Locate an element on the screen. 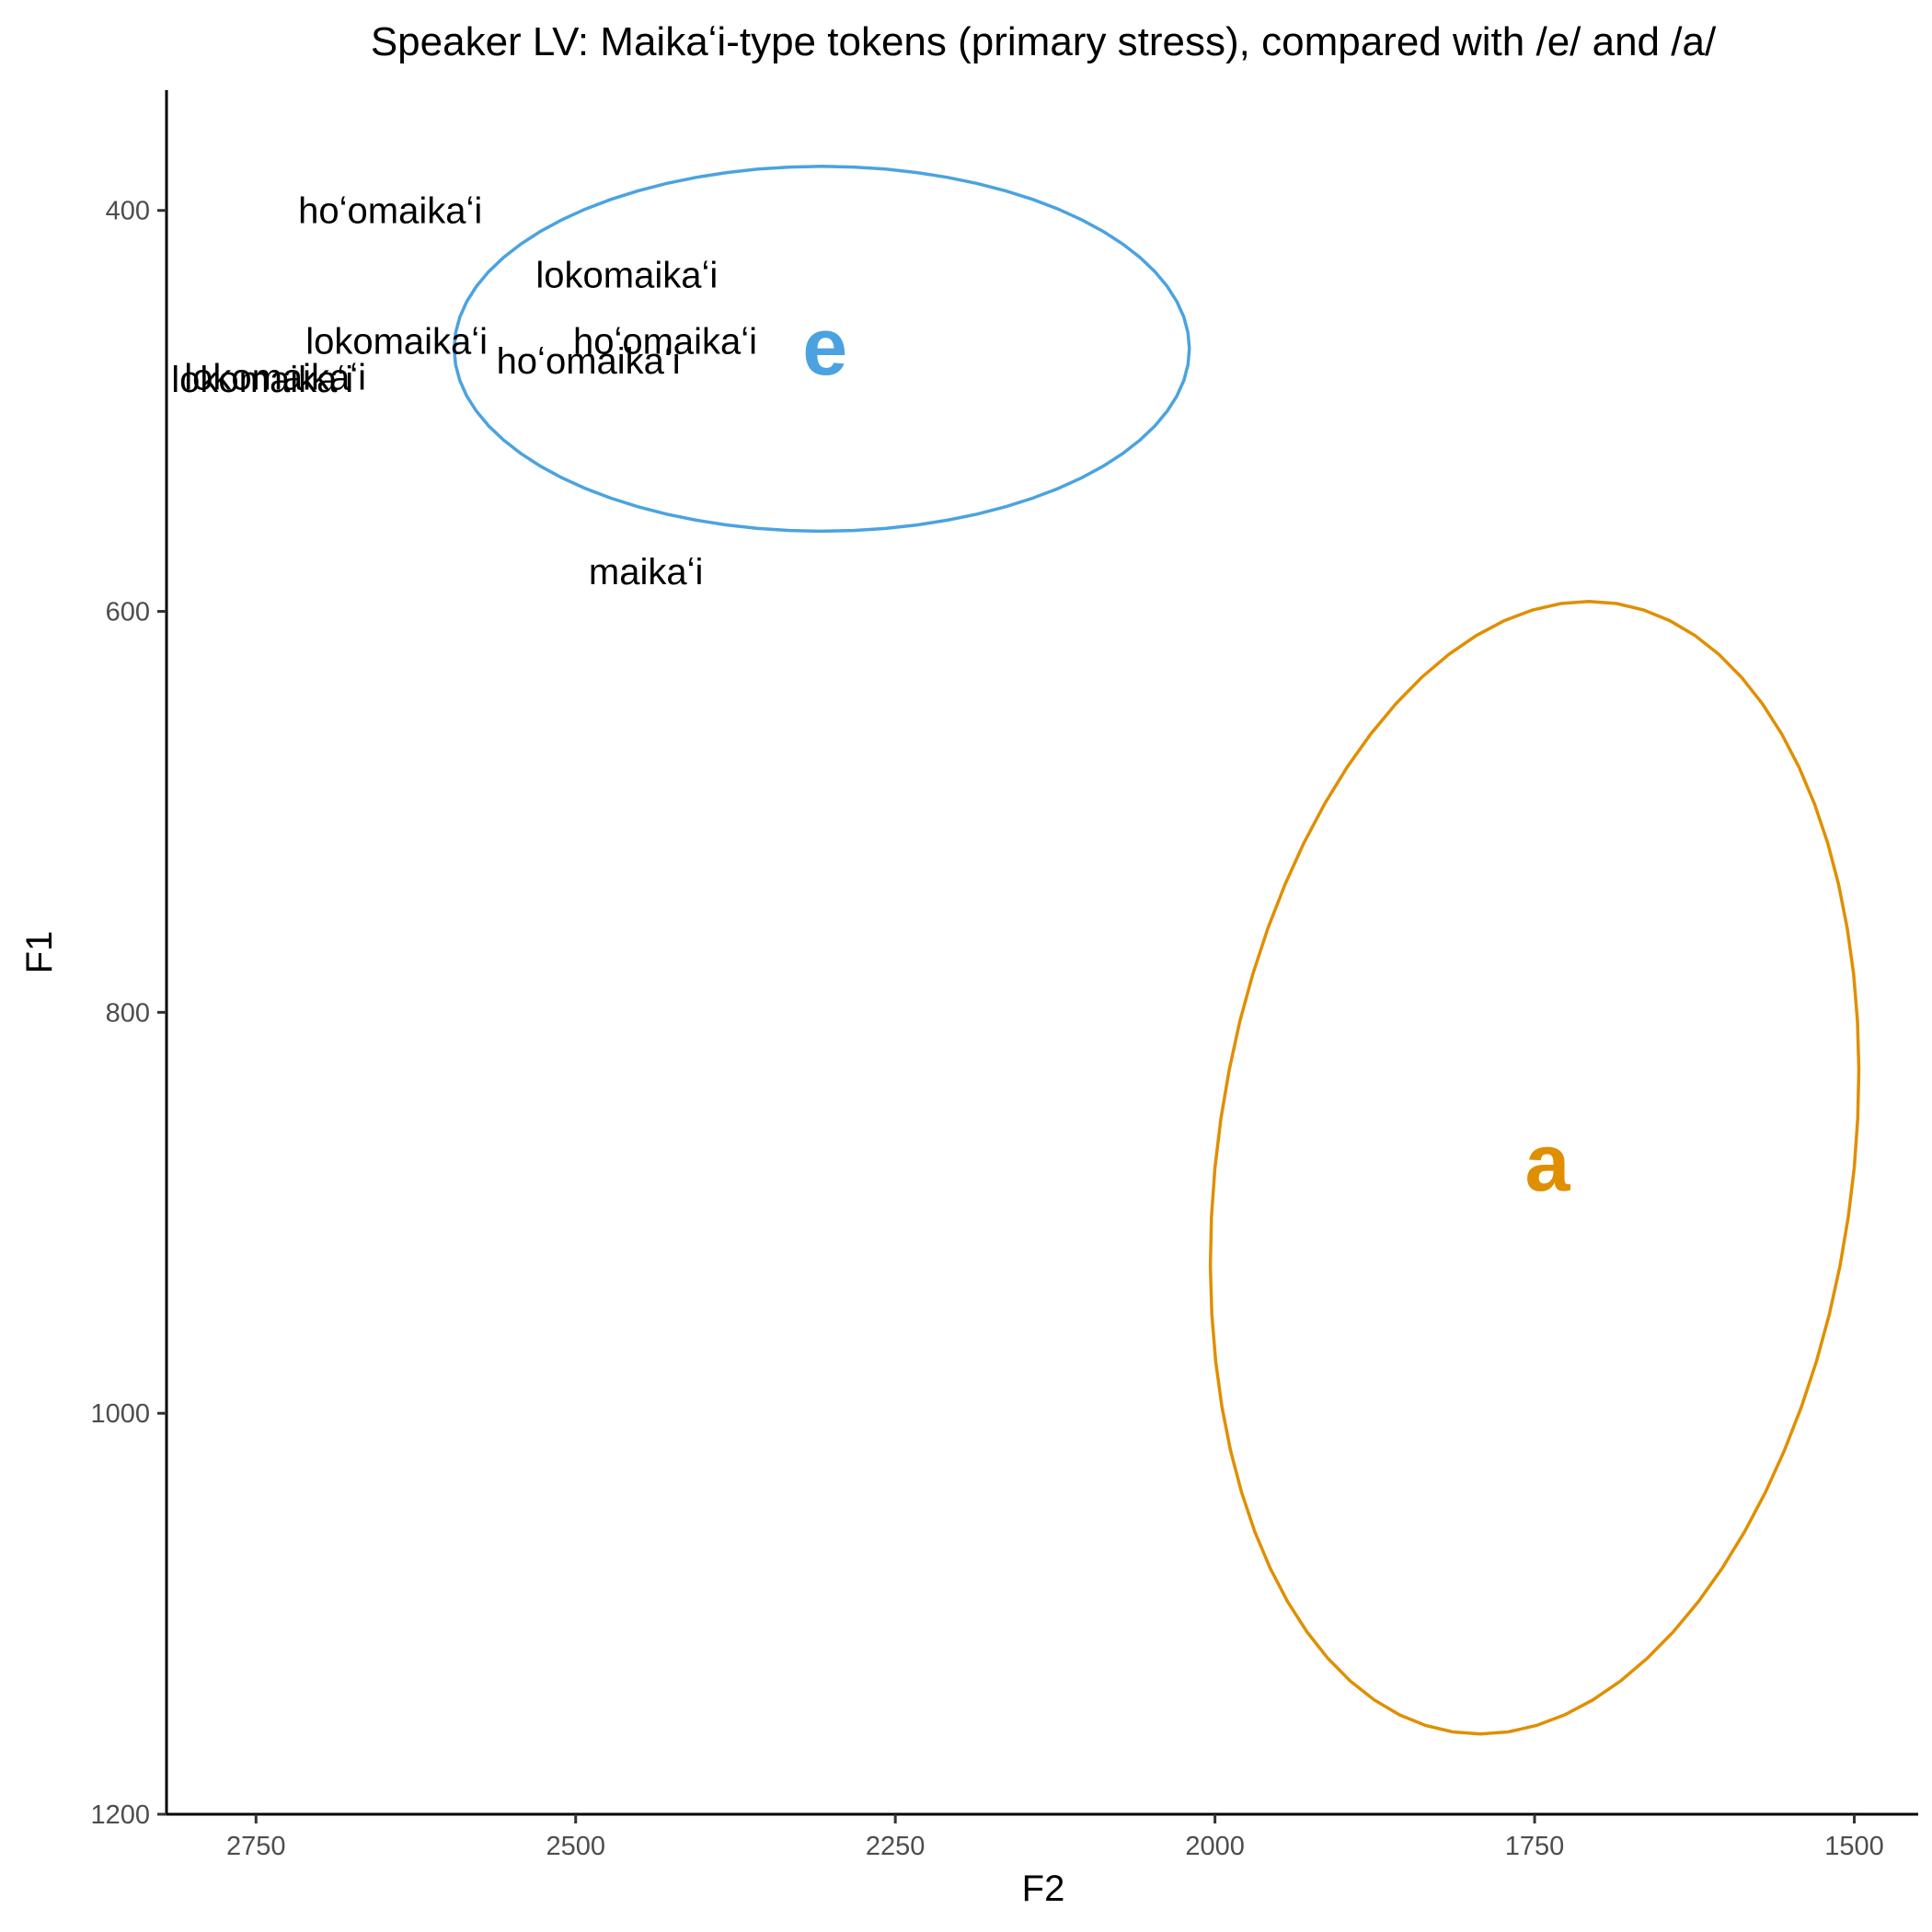 Image resolution: width=1932 pixels, height=1932 pixels. vowel-label-a: a is located at coordinates (1547, 1162).